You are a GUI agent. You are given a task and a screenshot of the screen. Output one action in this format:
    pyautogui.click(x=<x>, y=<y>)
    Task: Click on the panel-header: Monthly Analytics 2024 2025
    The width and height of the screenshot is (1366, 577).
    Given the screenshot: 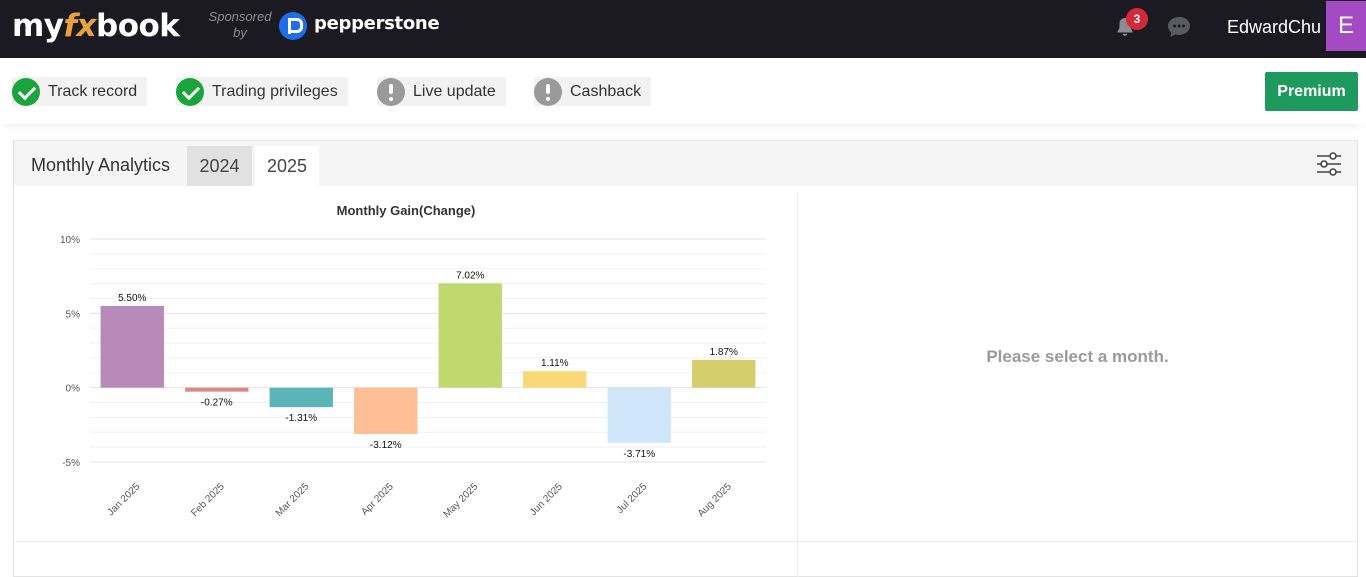 What is the action you would take?
    pyautogui.click(x=685, y=163)
    